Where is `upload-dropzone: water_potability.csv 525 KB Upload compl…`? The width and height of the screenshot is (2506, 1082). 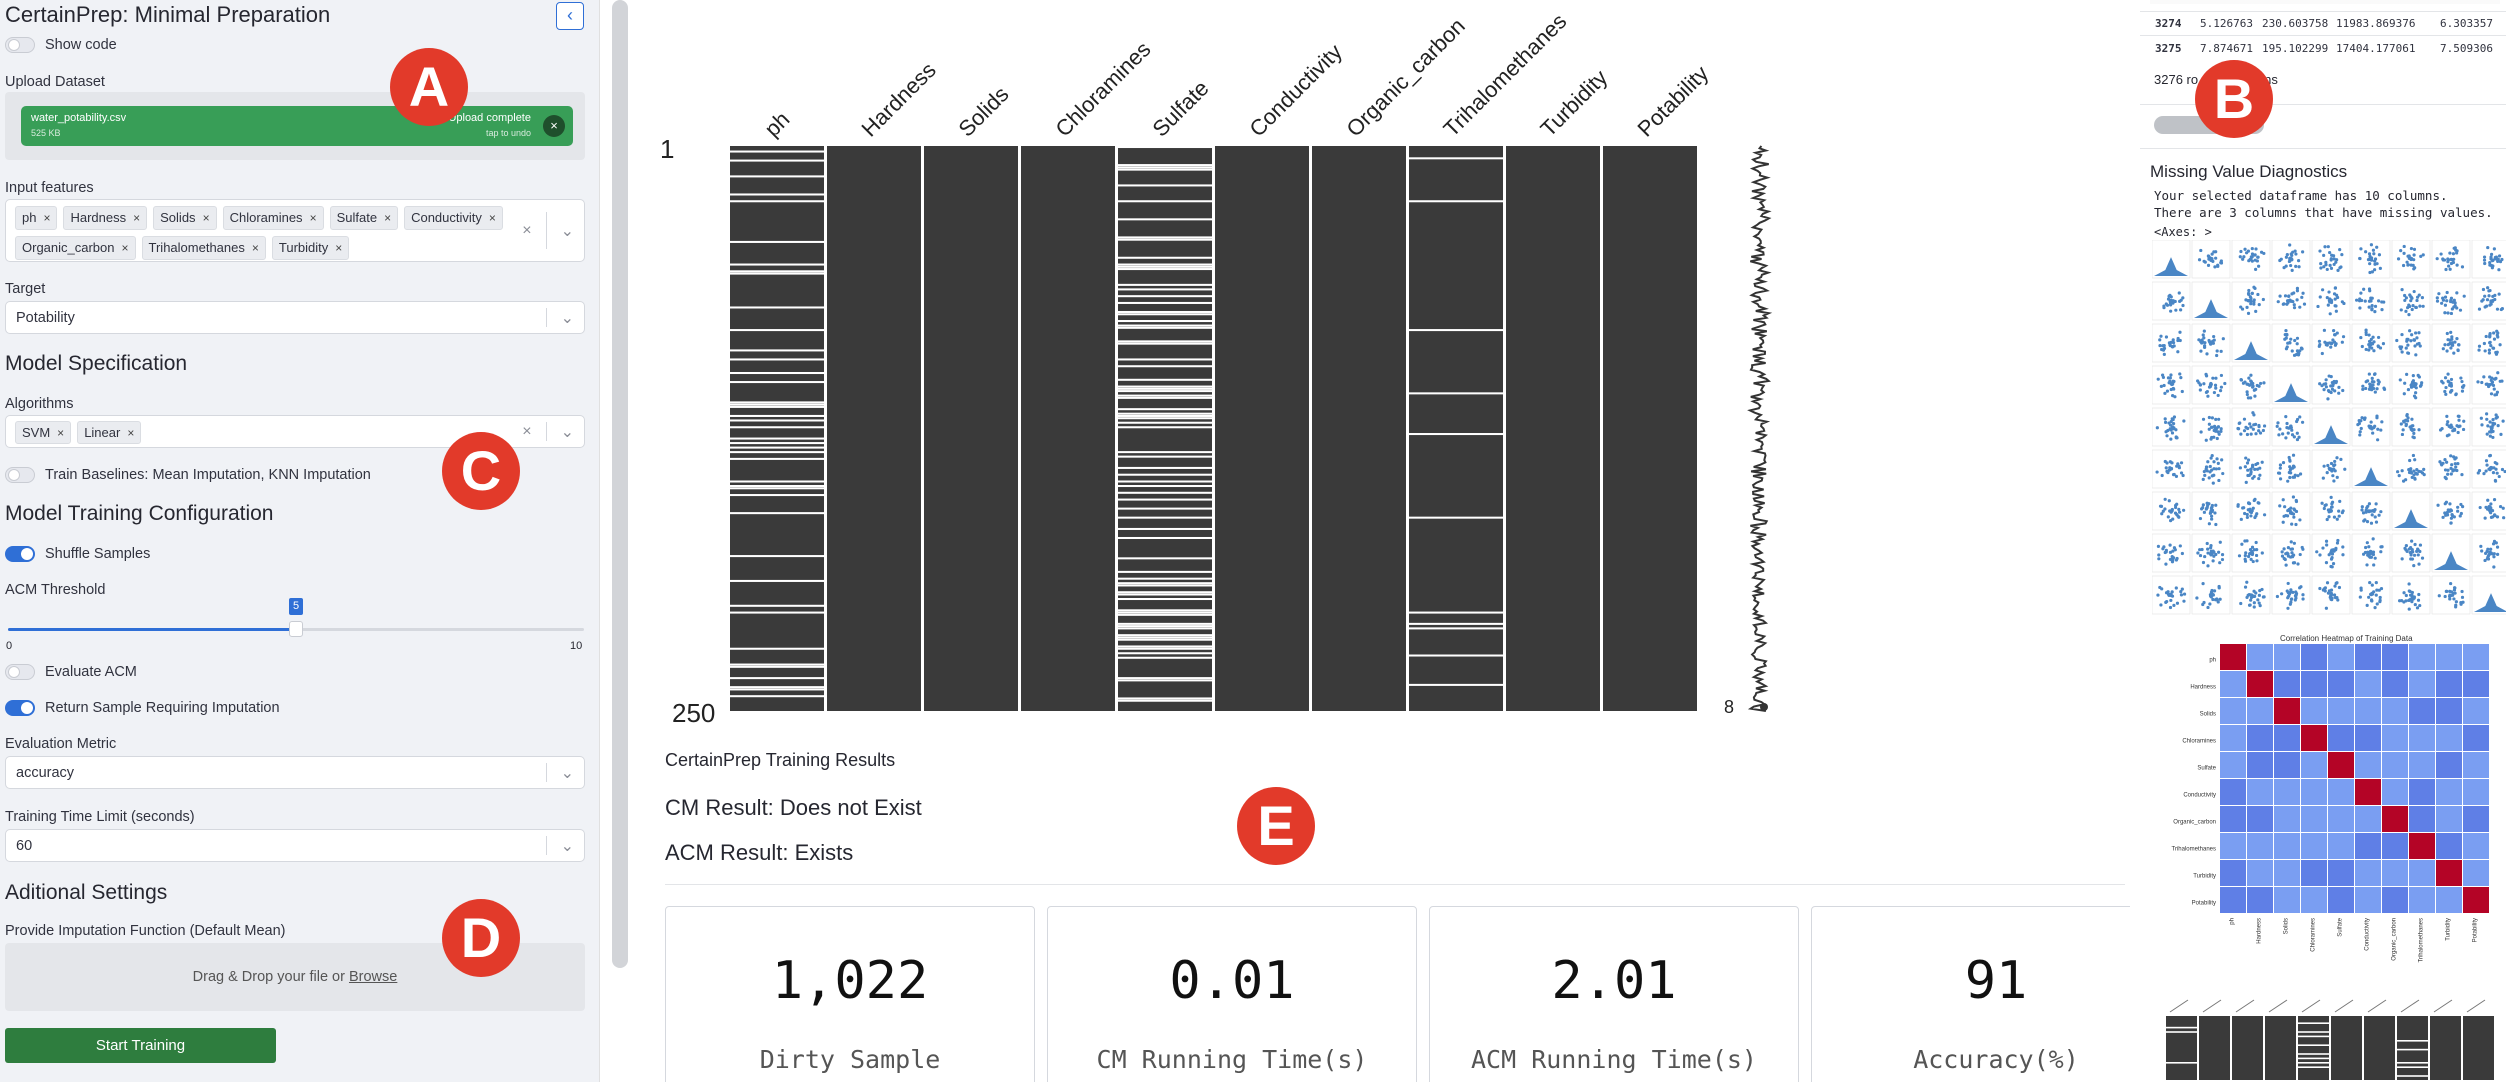 upload-dropzone: water_potability.csv 525 KB Upload compl… is located at coordinates (295, 126).